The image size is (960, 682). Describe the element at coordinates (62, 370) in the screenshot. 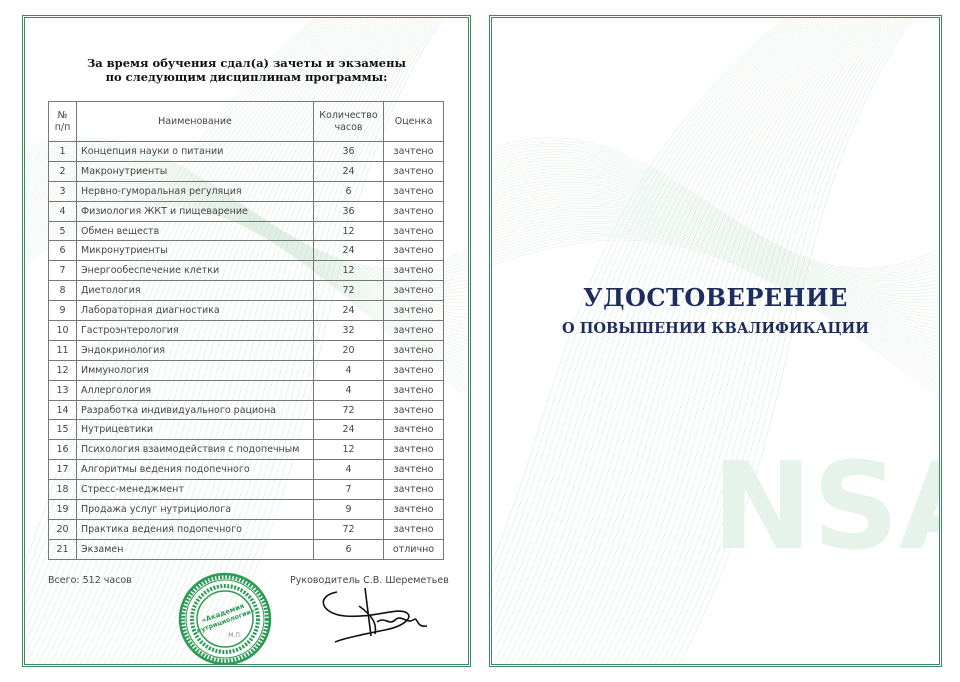

I see `row-number: 12` at that location.